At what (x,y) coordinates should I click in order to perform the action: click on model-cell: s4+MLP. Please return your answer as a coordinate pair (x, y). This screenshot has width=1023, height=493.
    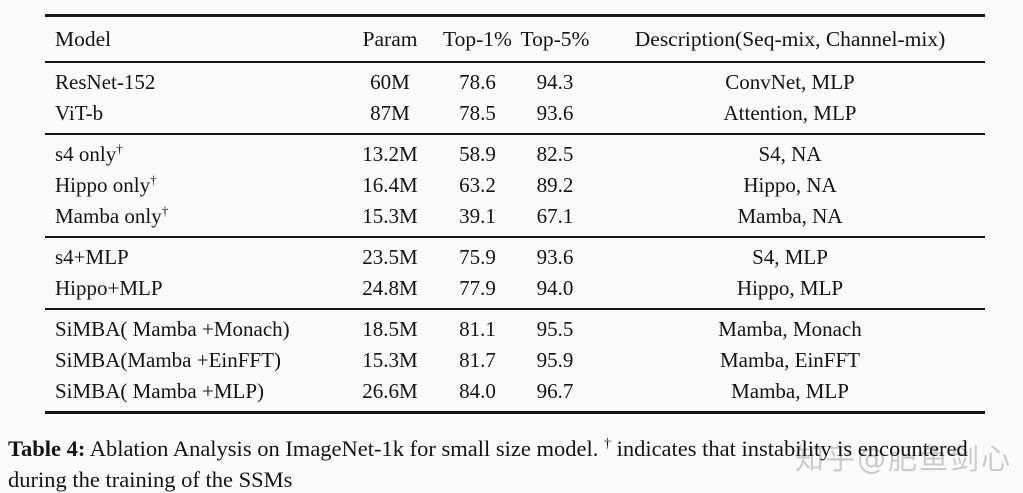
    Looking at the image, I should click on (192, 255).